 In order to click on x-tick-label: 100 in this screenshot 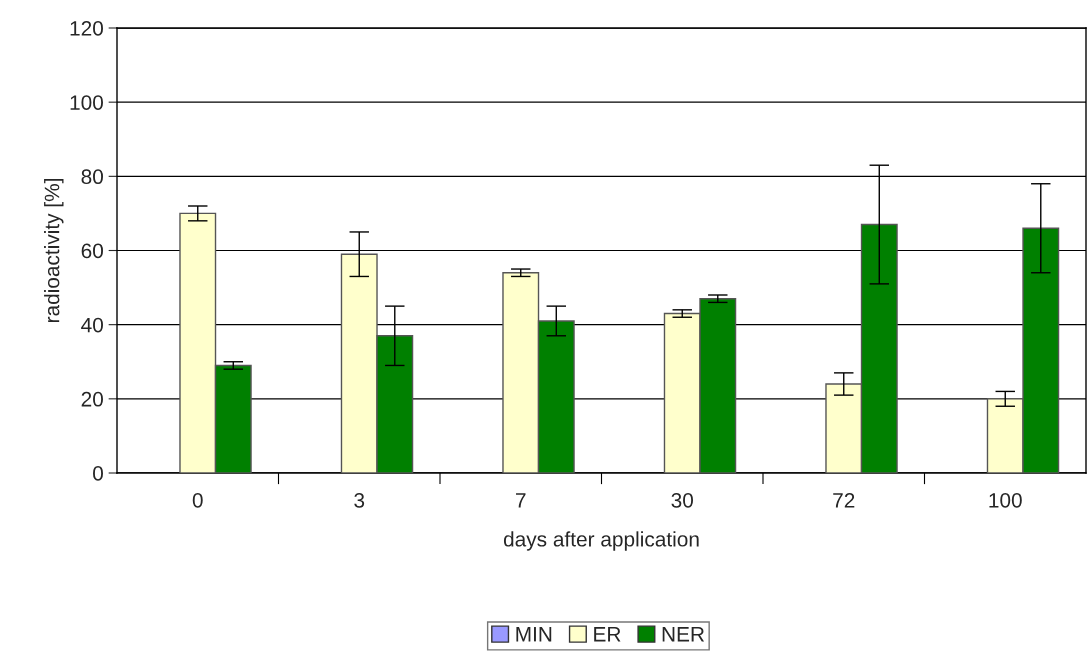, I will do `click(1005, 500)`.